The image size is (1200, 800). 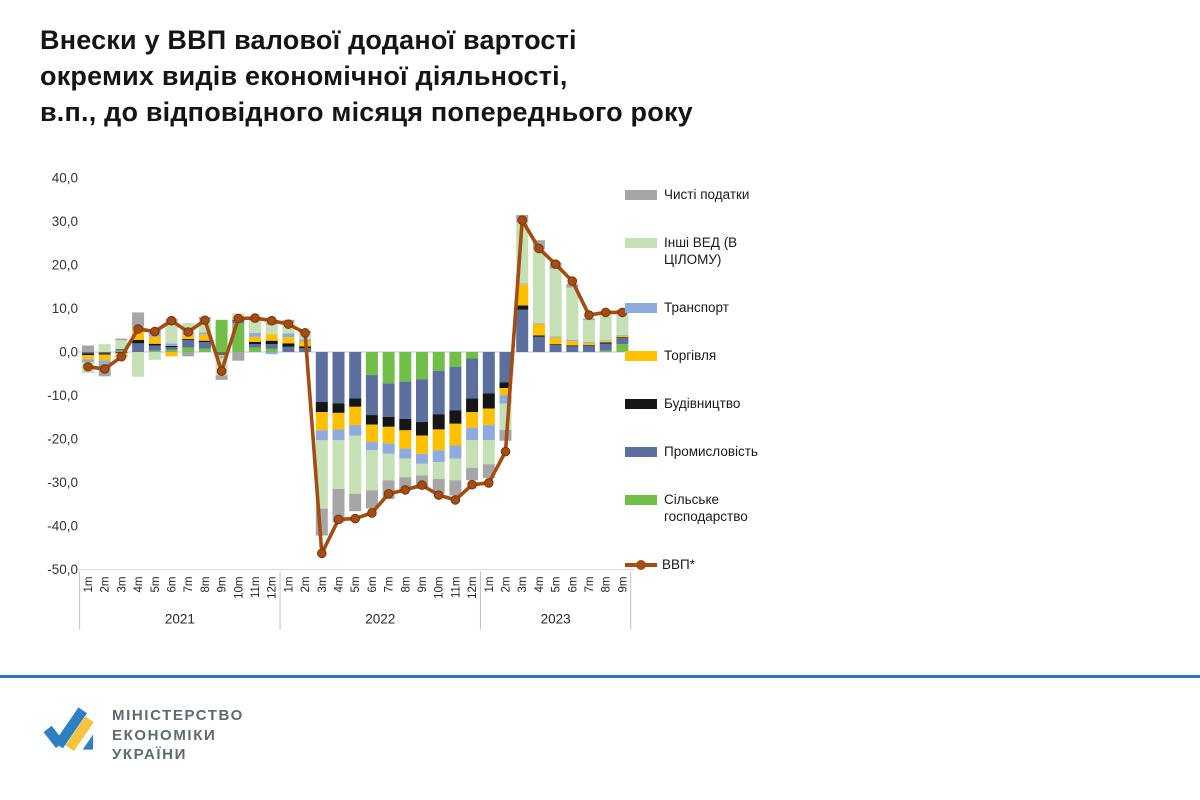 What do you see at coordinates (65, 308) in the screenshot?
I see `y-tick-label: 10,0` at bounding box center [65, 308].